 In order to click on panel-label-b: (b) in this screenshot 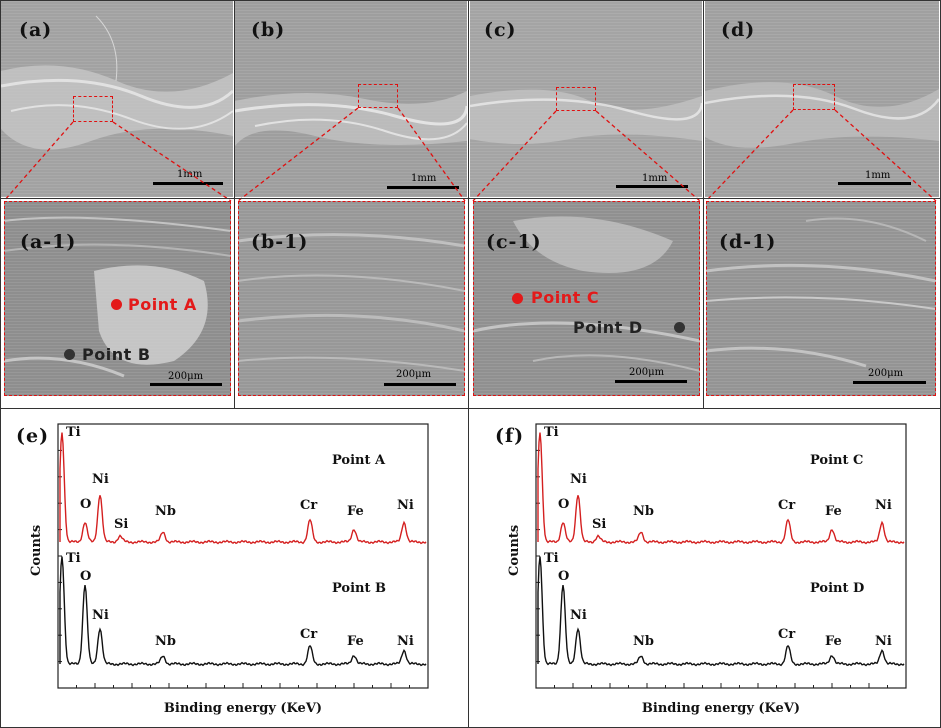, I will do `click(268, 30)`.